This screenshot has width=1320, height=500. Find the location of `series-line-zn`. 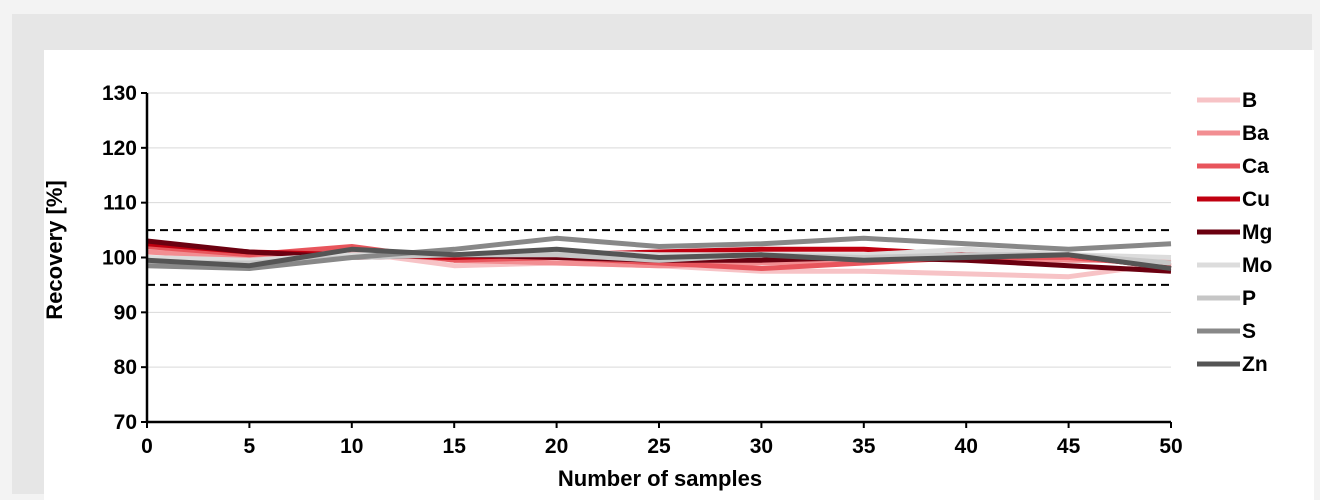

series-line-zn is located at coordinates (659, 258).